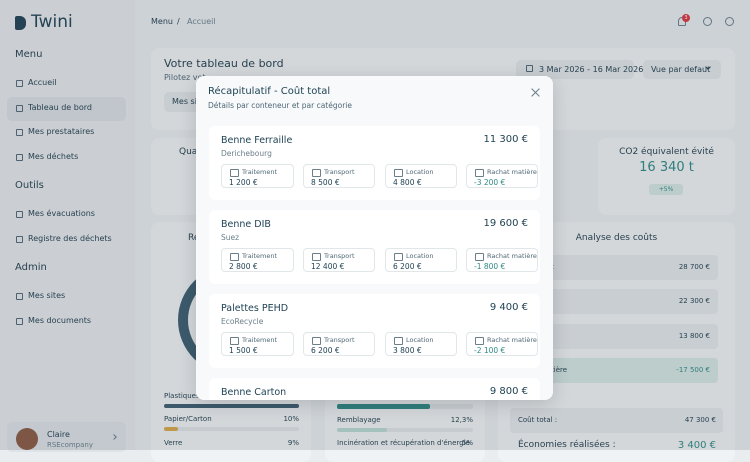 Image resolution: width=750 pixels, height=462 pixels. Describe the element at coordinates (616, 420) in the screenshot. I see `total-row` at that location.